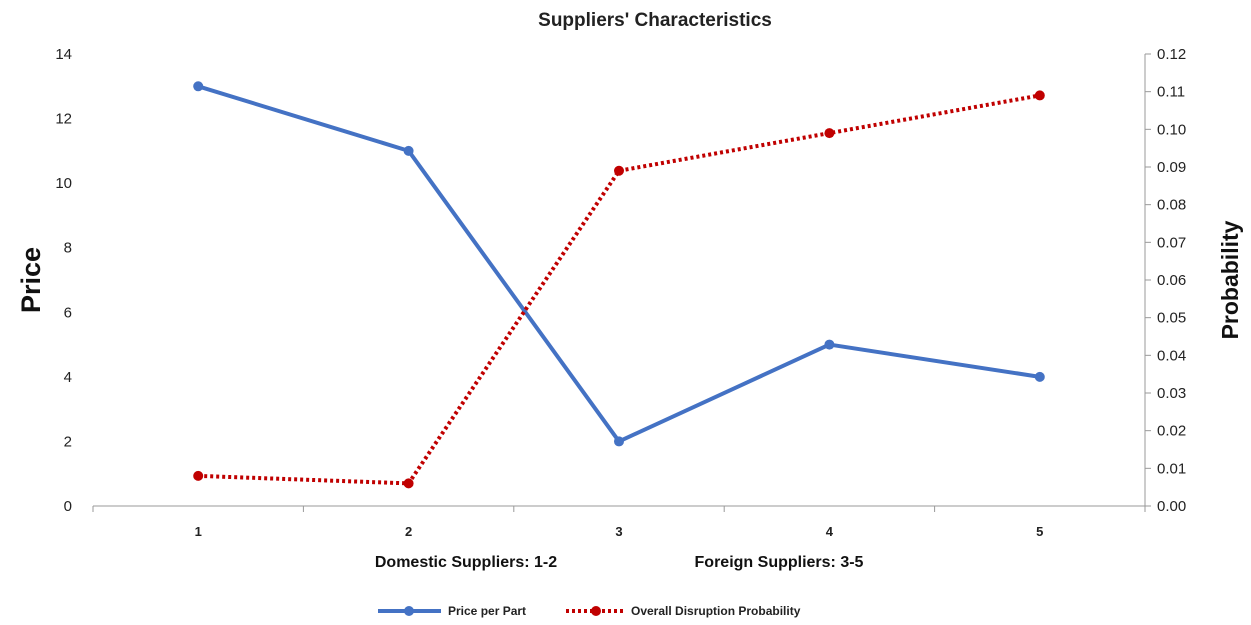 Image resolution: width=1251 pixels, height=625 pixels. What do you see at coordinates (1230, 279) in the screenshot?
I see `y2-axis-title: Probability` at bounding box center [1230, 279].